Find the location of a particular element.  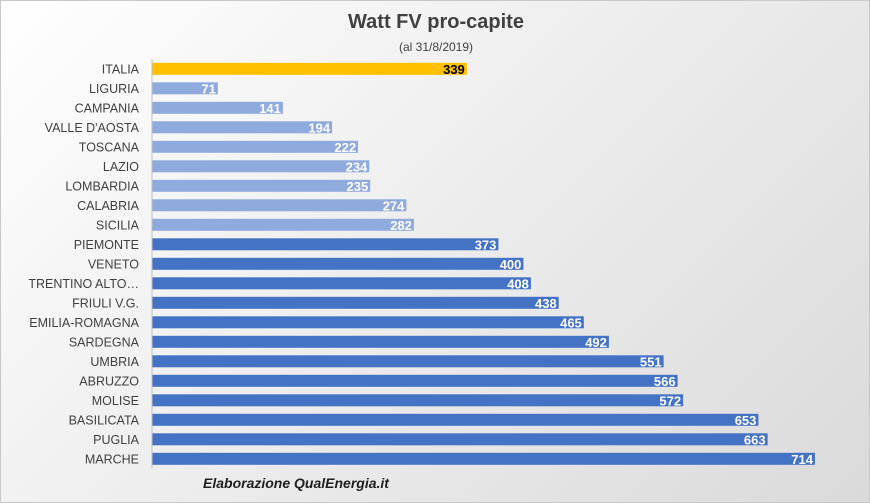

category-label: MARCHE is located at coordinates (112, 459).